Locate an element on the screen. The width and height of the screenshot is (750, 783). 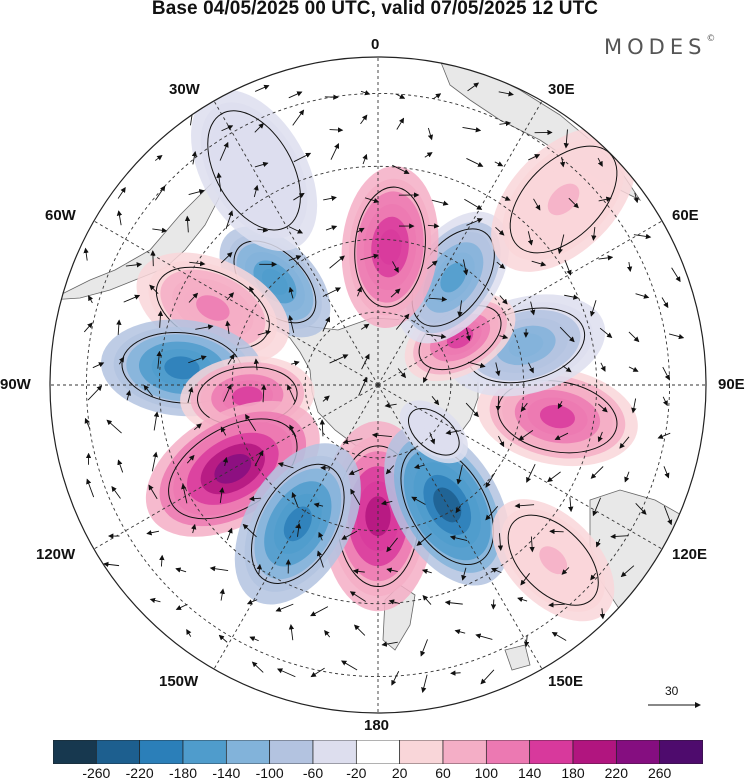
colorbar-tick-label: 60 is located at coordinates (443, 773).